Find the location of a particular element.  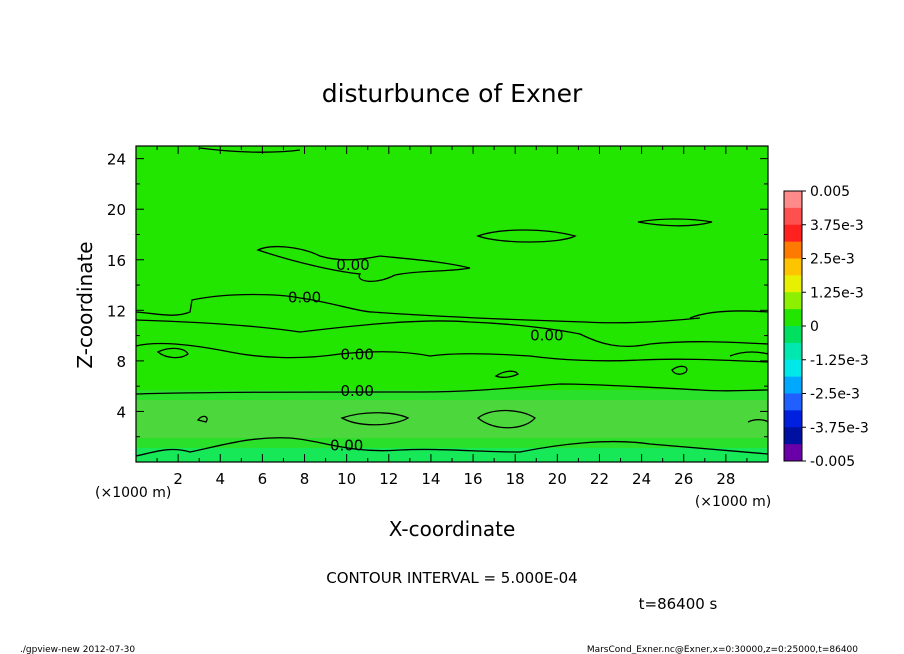

colorbar-label: -3.75e-3 is located at coordinates (839, 428).